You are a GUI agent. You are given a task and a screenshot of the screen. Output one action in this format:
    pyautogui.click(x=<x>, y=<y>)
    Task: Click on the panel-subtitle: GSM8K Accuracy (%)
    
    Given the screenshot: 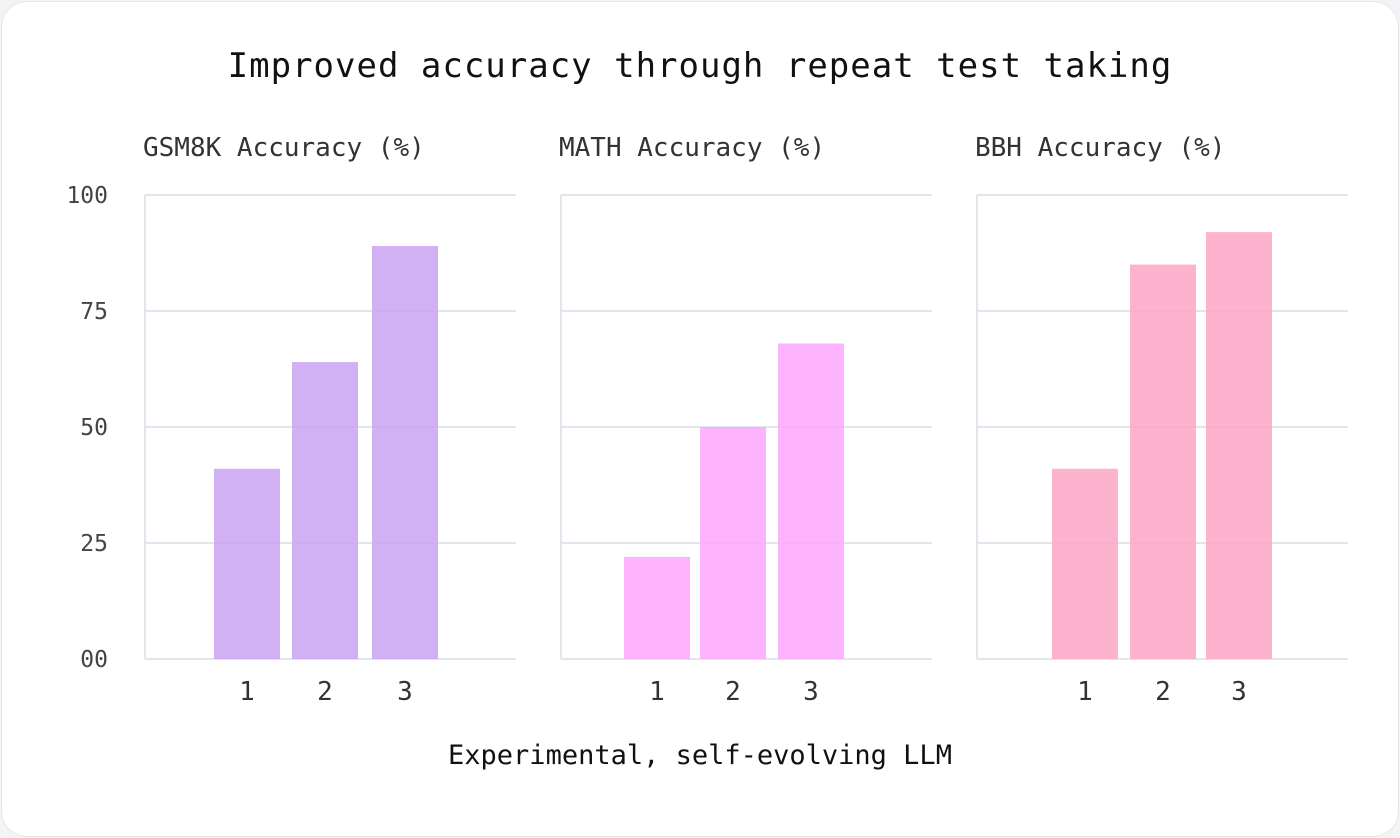 What is the action you would take?
    pyautogui.click(x=284, y=148)
    